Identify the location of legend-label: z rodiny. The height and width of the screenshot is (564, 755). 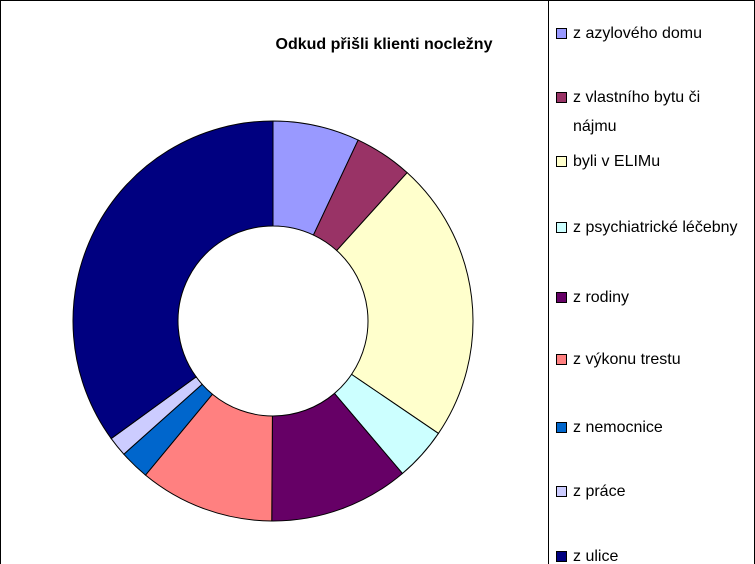
(601, 297).